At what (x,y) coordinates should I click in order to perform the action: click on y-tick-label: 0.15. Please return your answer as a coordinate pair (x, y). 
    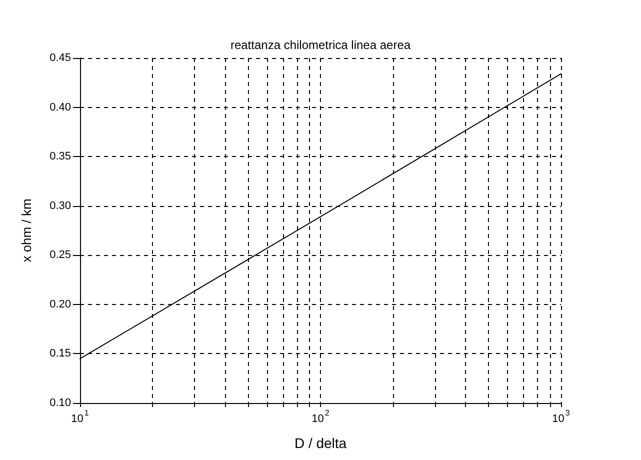
    Looking at the image, I should click on (60, 354).